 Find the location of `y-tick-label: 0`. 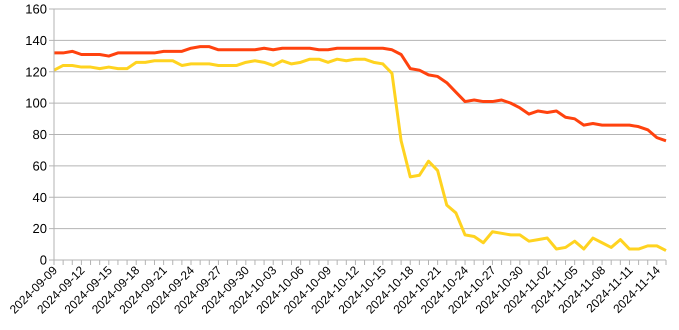

y-tick-label: 0 is located at coordinates (43, 260).